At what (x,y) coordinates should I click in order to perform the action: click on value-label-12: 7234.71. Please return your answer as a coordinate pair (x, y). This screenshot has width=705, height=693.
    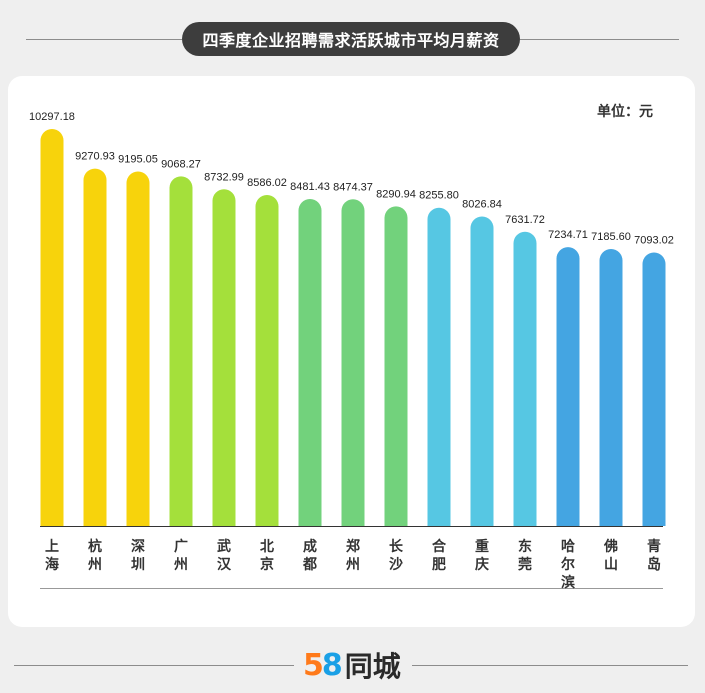
    Looking at the image, I should click on (568, 235).